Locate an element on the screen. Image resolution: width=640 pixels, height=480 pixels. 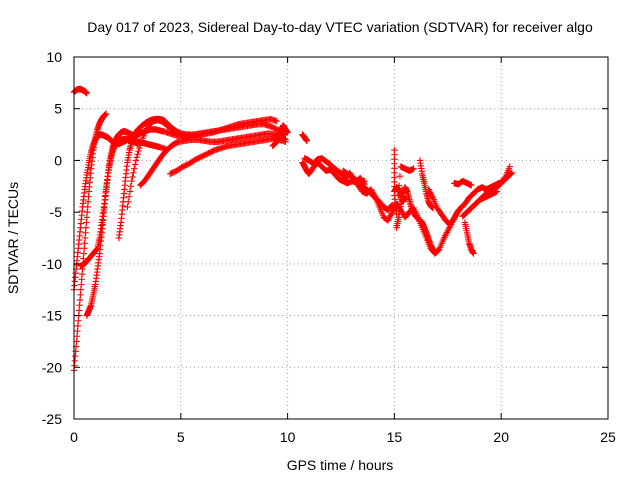
series-track-t is located at coordinates (469, 238).